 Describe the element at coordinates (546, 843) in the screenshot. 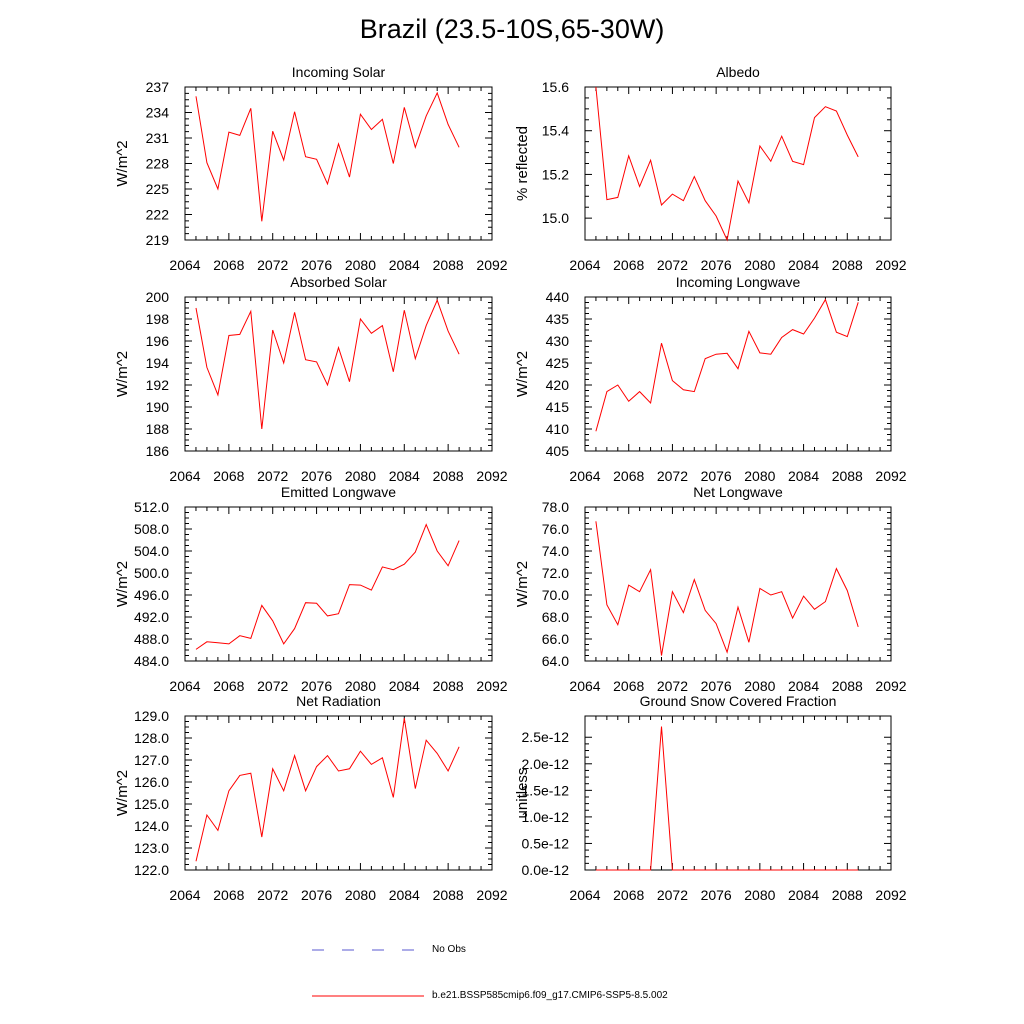

I see `y-tick-label: 0.5e-12` at that location.